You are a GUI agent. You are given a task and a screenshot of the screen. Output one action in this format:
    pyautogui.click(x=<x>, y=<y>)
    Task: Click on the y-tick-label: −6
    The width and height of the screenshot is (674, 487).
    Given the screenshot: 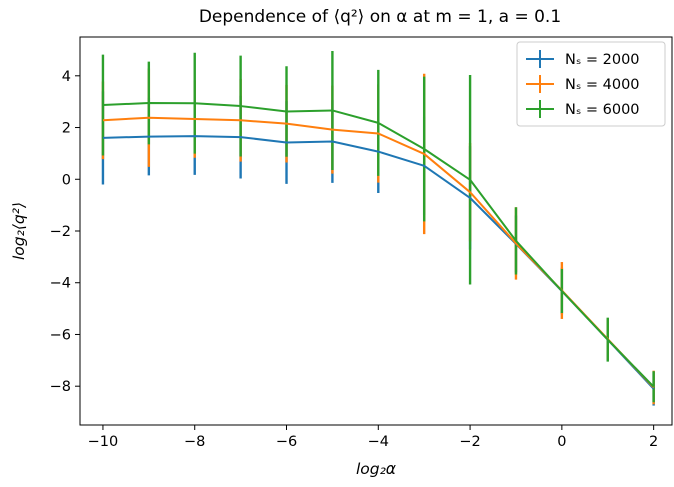 What is the action you would take?
    pyautogui.click(x=60, y=335)
    